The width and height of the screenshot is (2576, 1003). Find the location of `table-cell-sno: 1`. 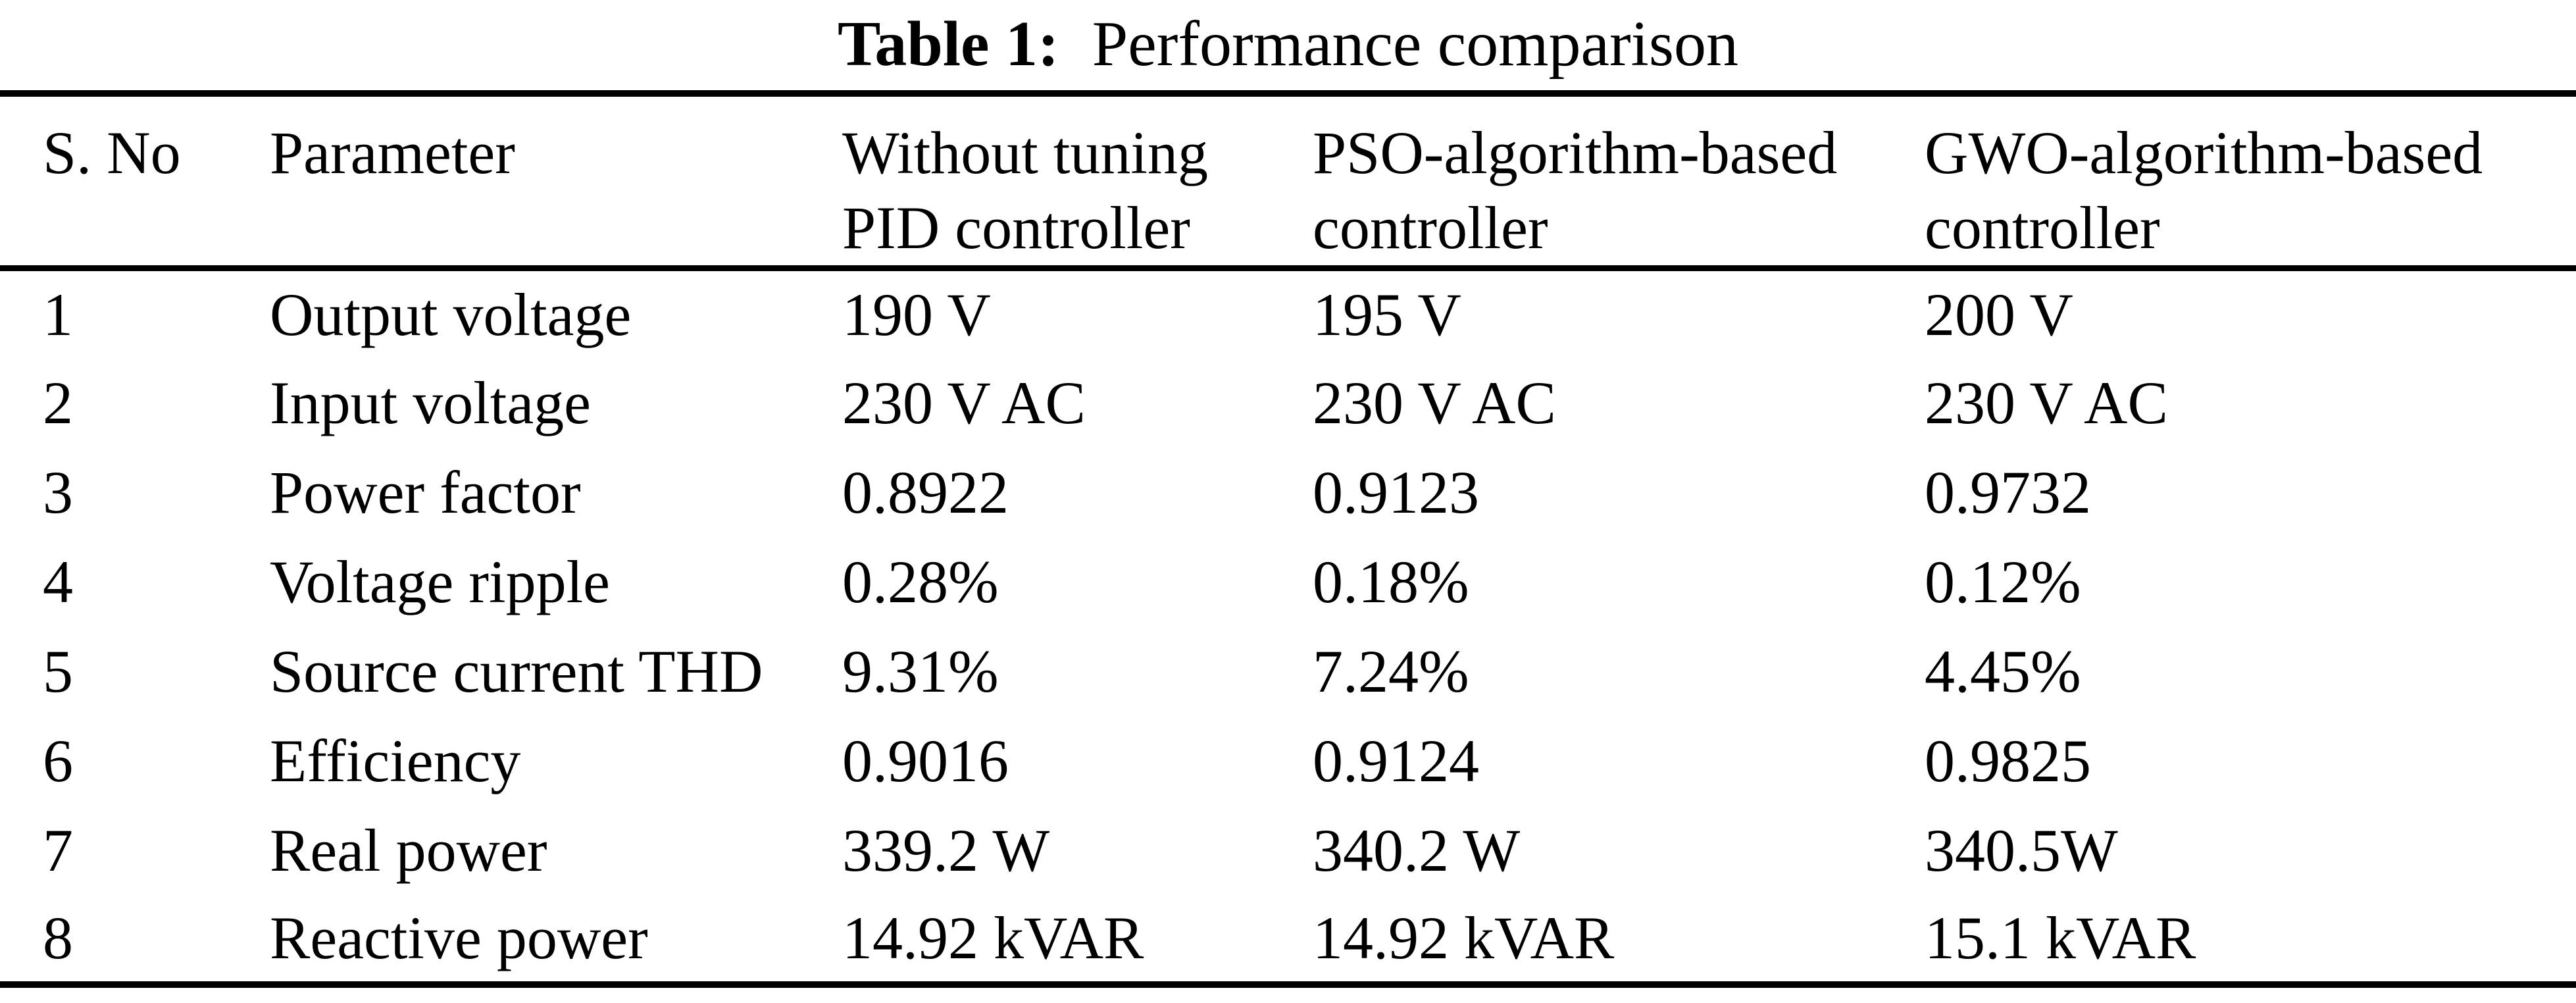

table-cell-sno: 1 is located at coordinates (58, 314).